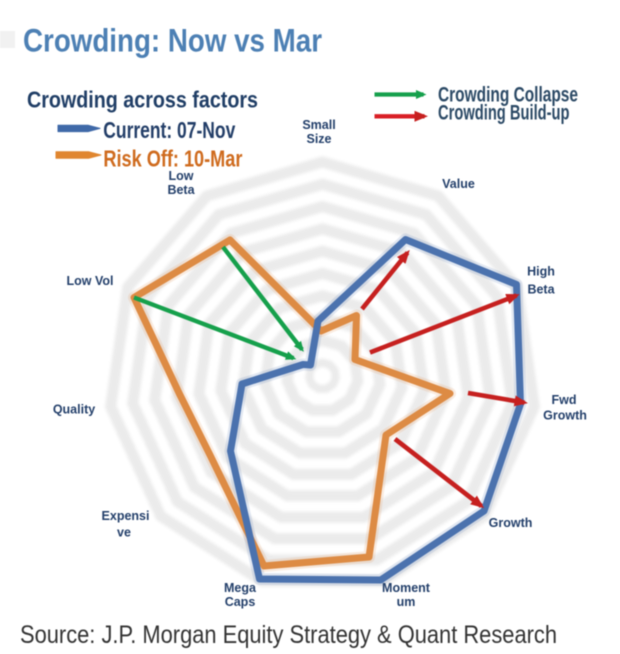 This screenshot has width=620, height=654. What do you see at coordinates (124, 533) in the screenshot?
I see `svg-text: ve` at bounding box center [124, 533].